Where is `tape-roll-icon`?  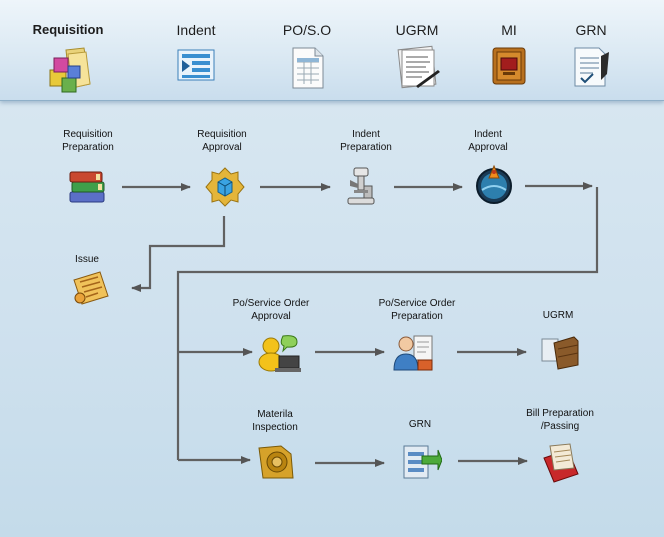 tape-roll-icon is located at coordinates (276, 462).